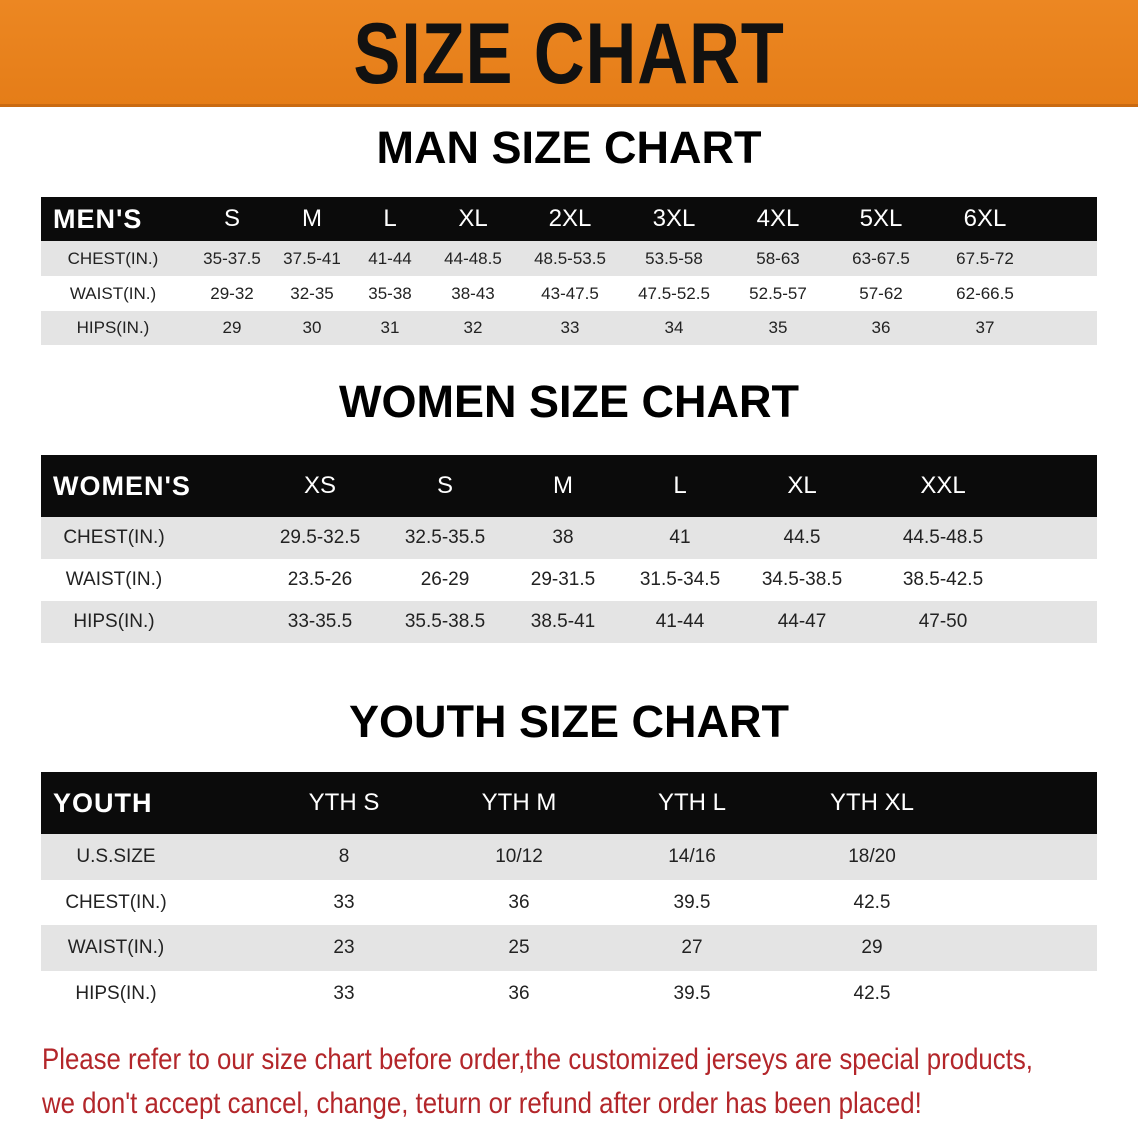 The height and width of the screenshot is (1132, 1138). I want to click on size-header-4xl: 4XL, so click(778, 218).